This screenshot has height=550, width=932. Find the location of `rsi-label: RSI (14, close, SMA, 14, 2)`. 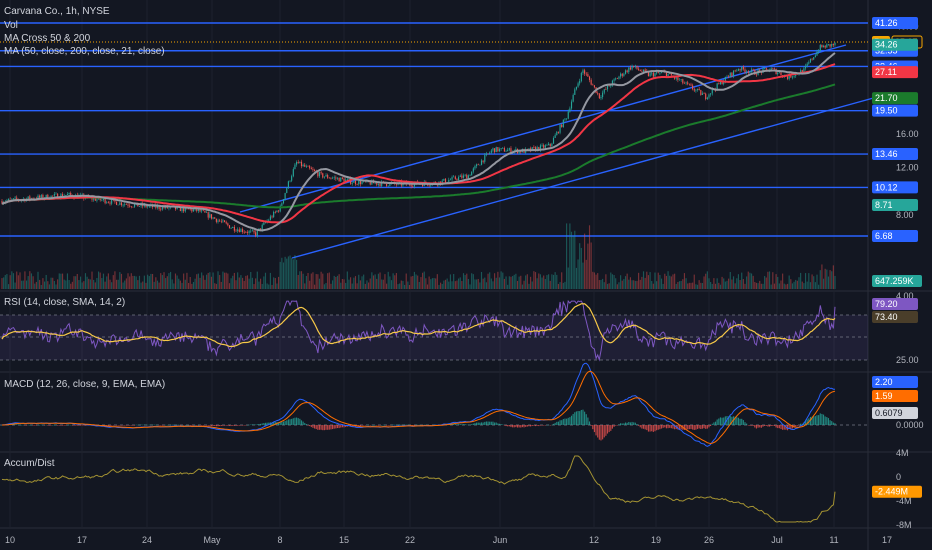

rsi-label: RSI (14, close, SMA, 14, 2) is located at coordinates (64, 302).